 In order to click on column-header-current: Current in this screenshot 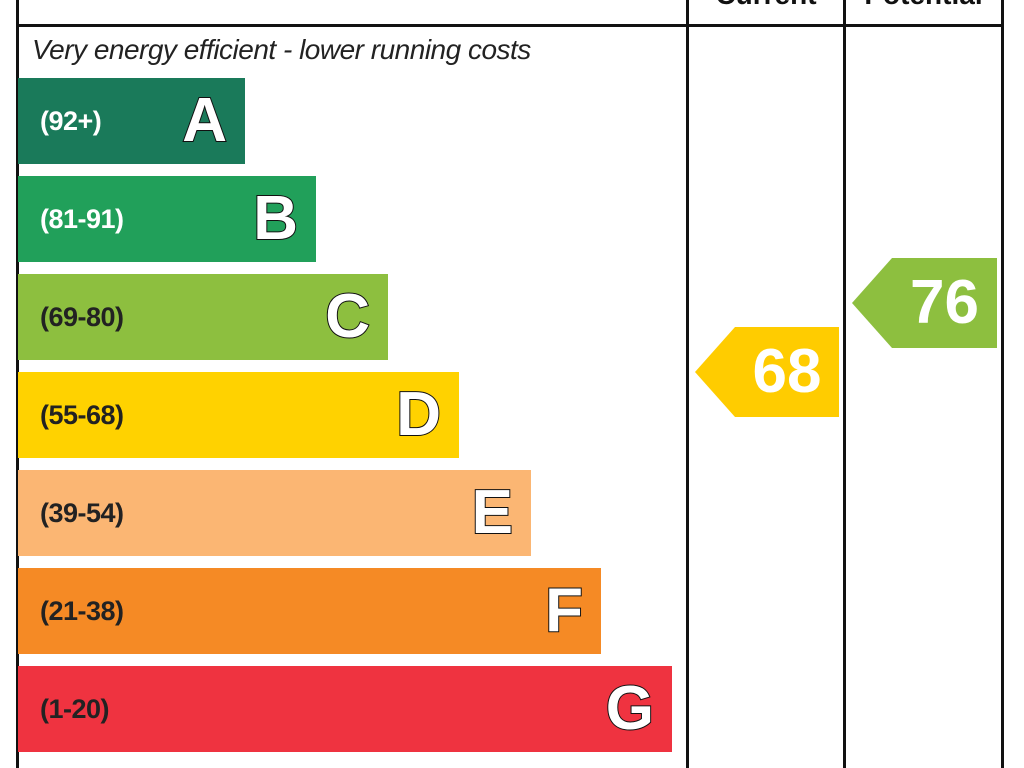, I will do `click(766, 4)`.